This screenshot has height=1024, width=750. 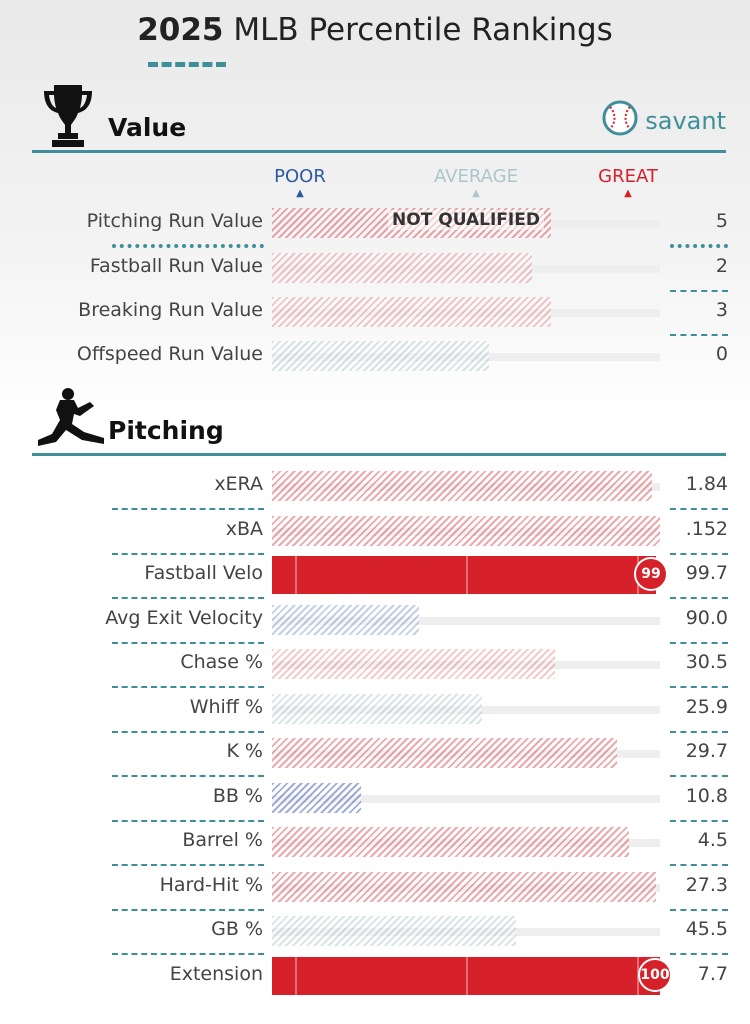 I want to click on percentile-badge: 99, so click(x=651, y=574).